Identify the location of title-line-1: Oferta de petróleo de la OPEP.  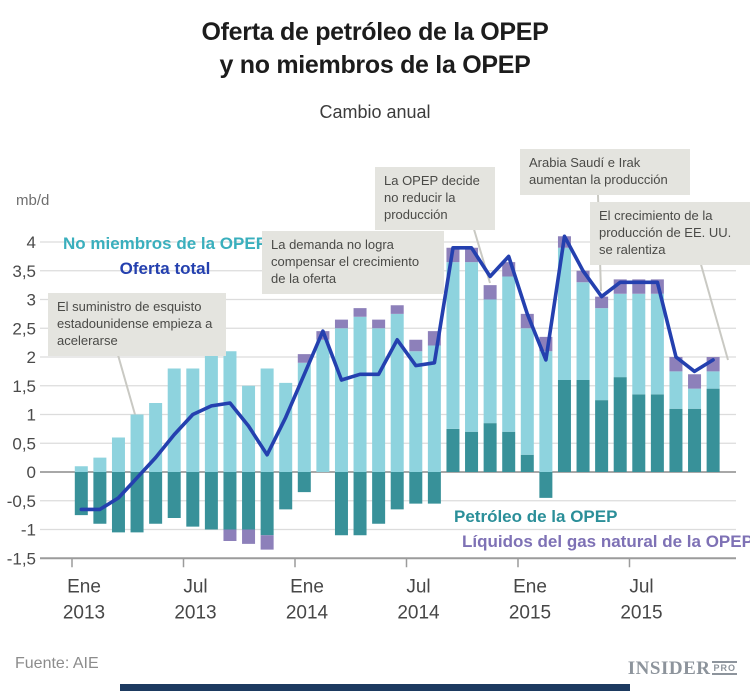
(375, 32).